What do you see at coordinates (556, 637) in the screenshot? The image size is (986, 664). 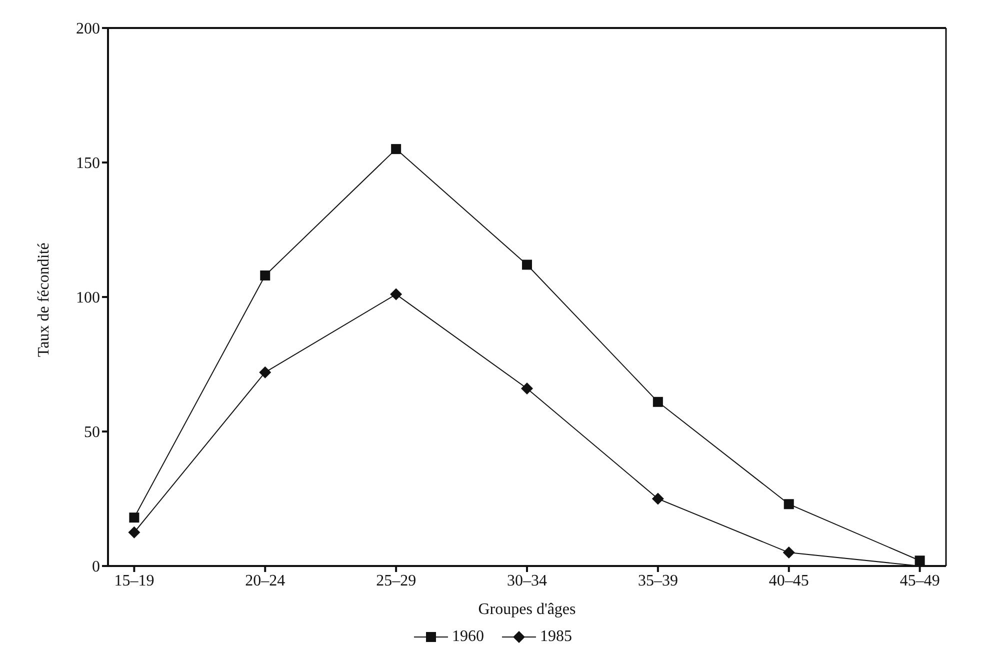 I see `legend-label: 1985` at bounding box center [556, 637].